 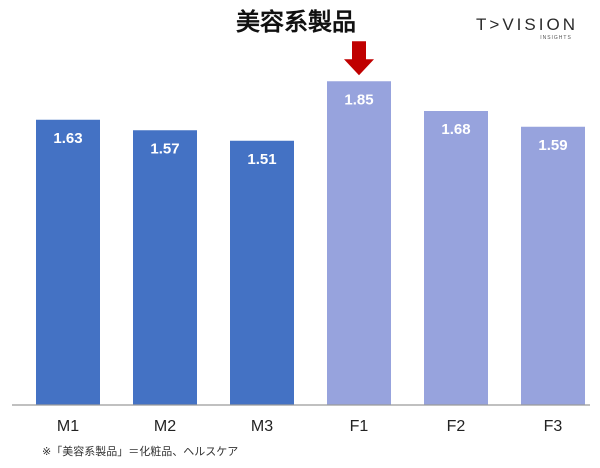 I want to click on bar-m1, so click(x=68, y=262).